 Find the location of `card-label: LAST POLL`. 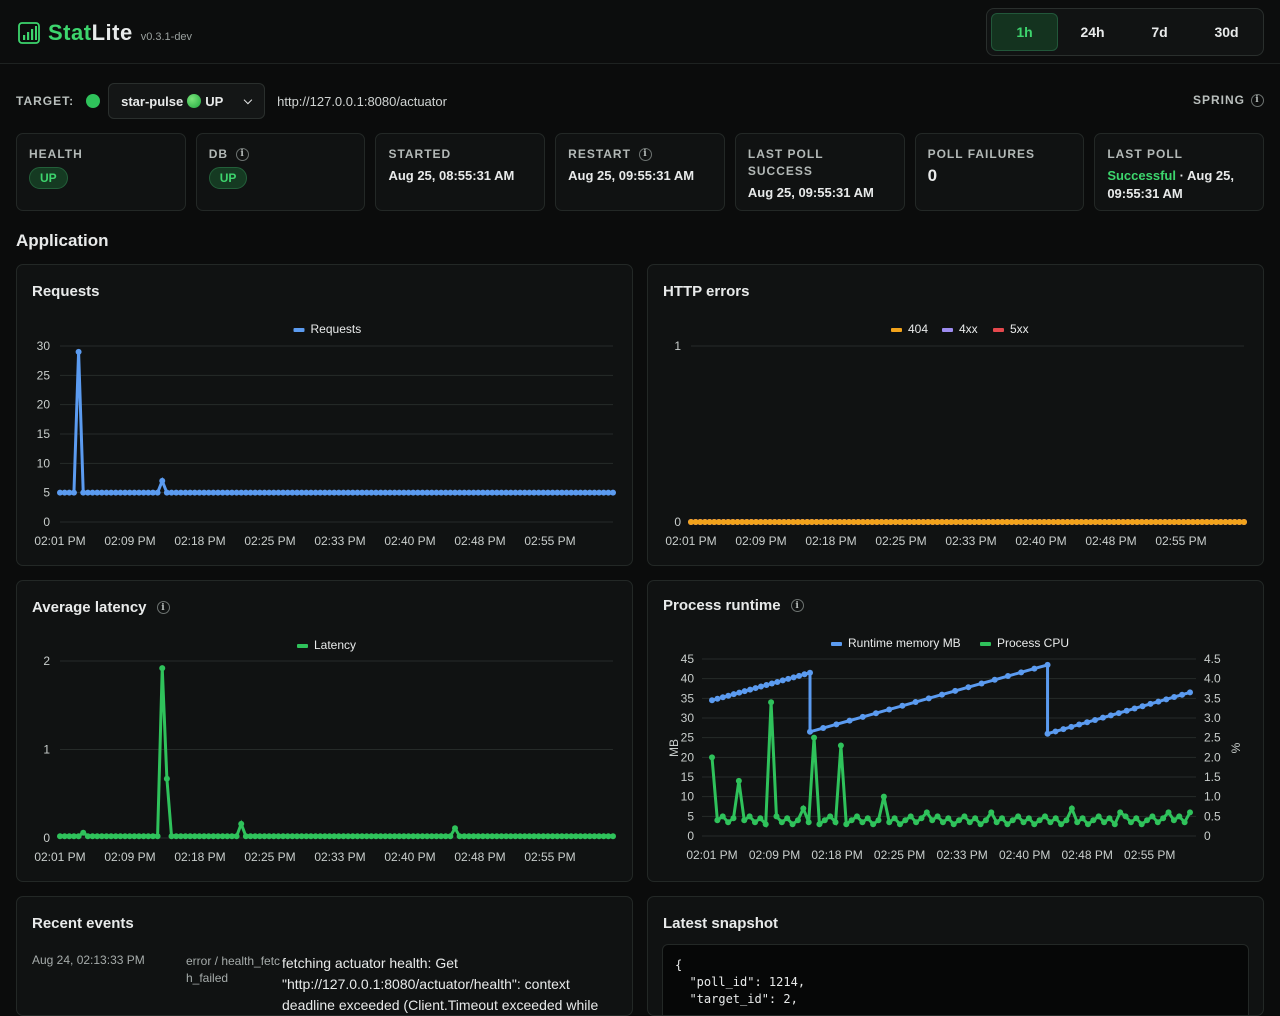

card-label: LAST POLL is located at coordinates (1145, 154).